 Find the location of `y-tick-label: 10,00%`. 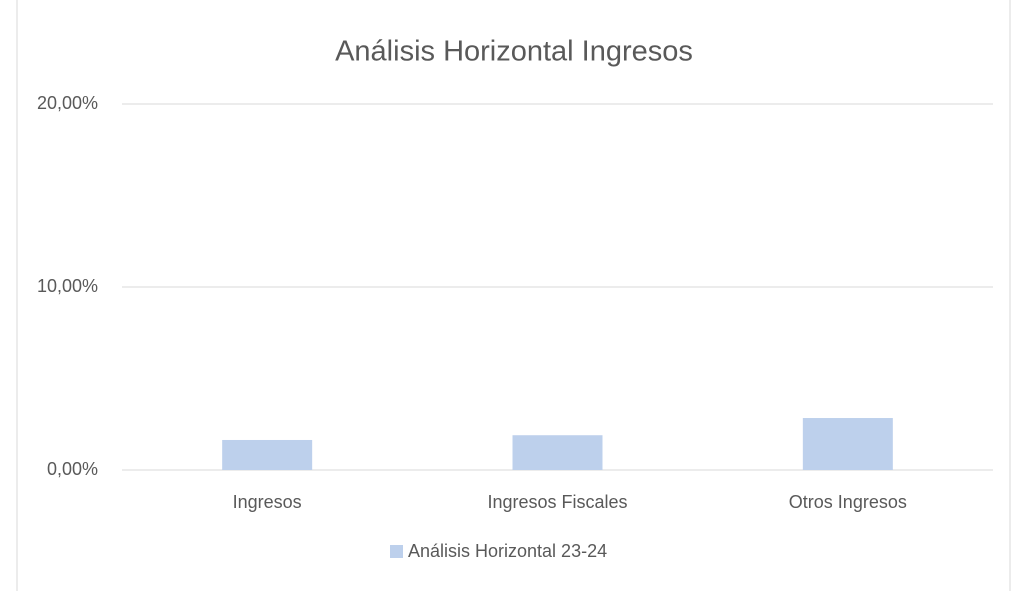

y-tick-label: 10,00% is located at coordinates (67, 286).